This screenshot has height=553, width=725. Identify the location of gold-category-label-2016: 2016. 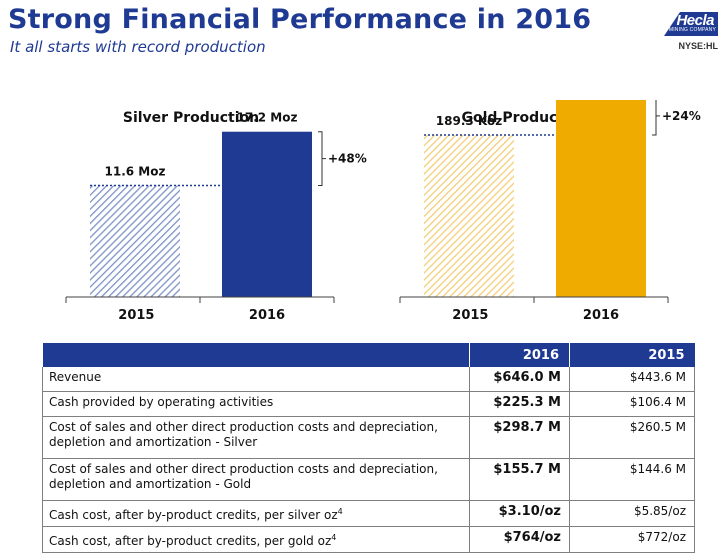
(601, 315).